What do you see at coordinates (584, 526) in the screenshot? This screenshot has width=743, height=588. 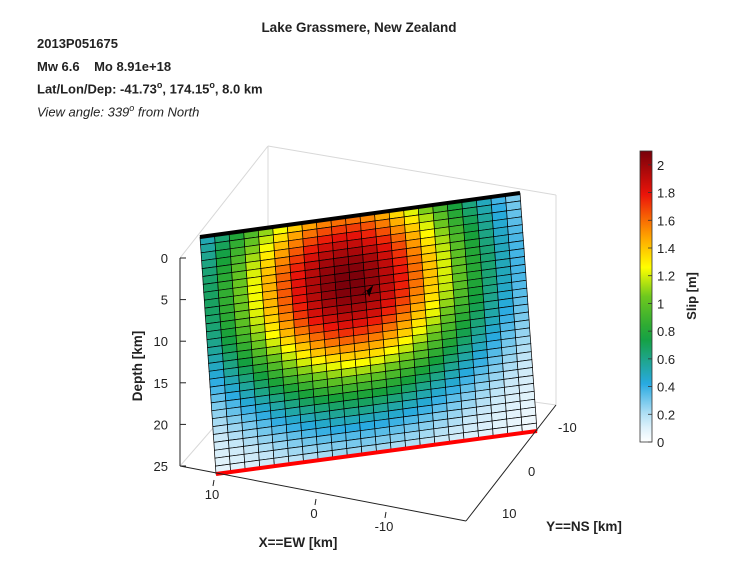 I see `y-axis-label: Y==NS [km]` at bounding box center [584, 526].